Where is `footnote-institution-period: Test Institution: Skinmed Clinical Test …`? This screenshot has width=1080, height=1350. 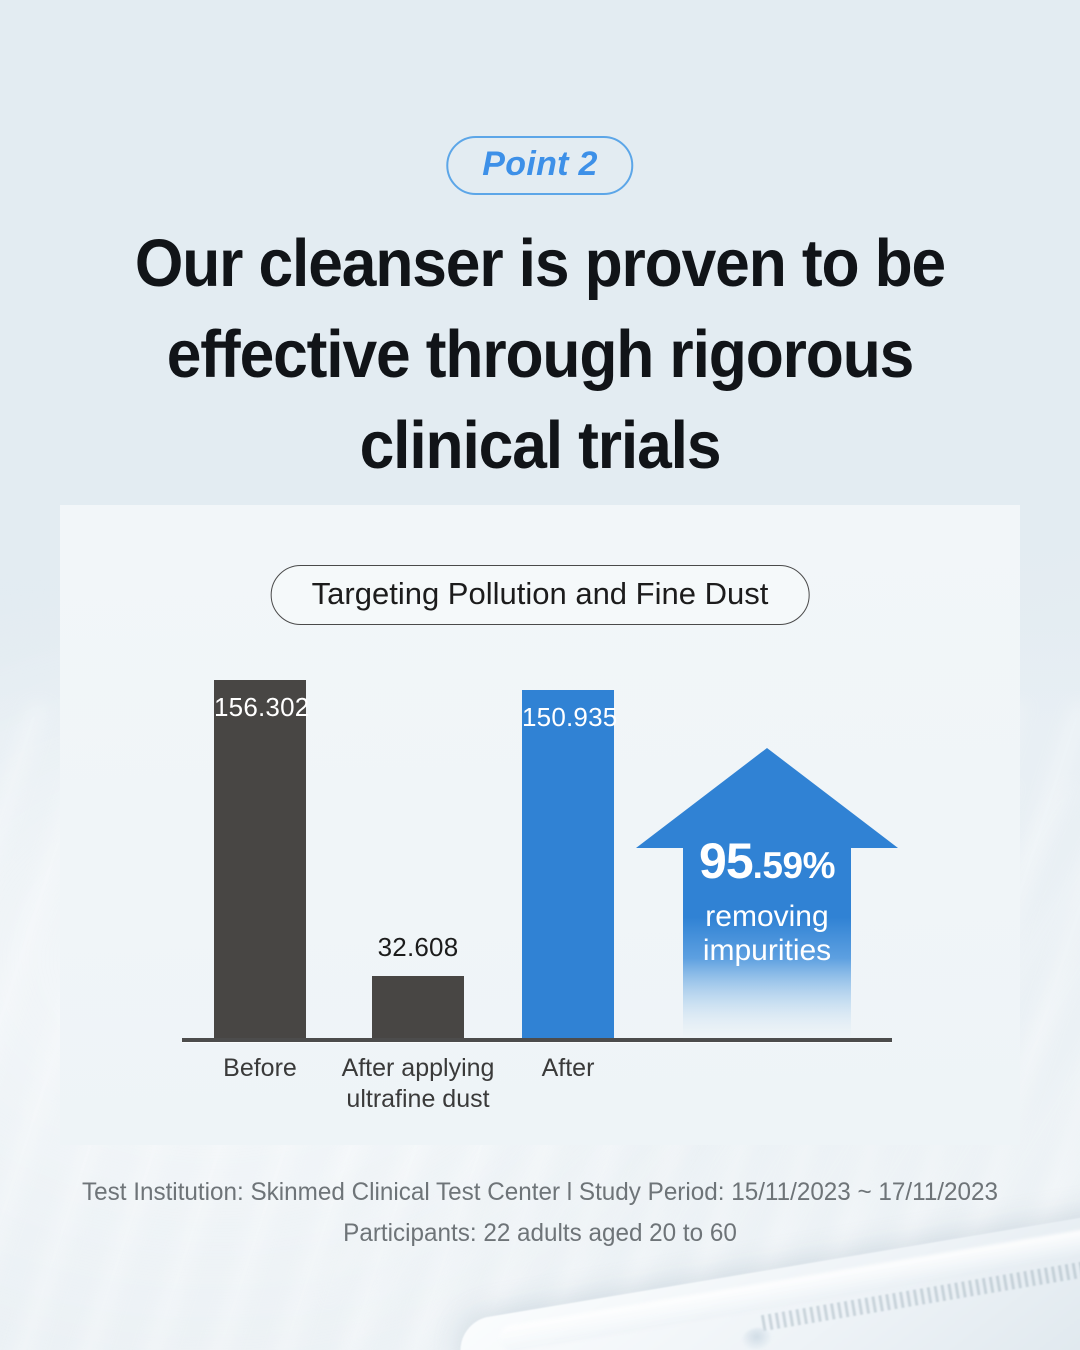 footnote-institution-period: Test Institution: Skinmed Clinical Test … is located at coordinates (540, 1192).